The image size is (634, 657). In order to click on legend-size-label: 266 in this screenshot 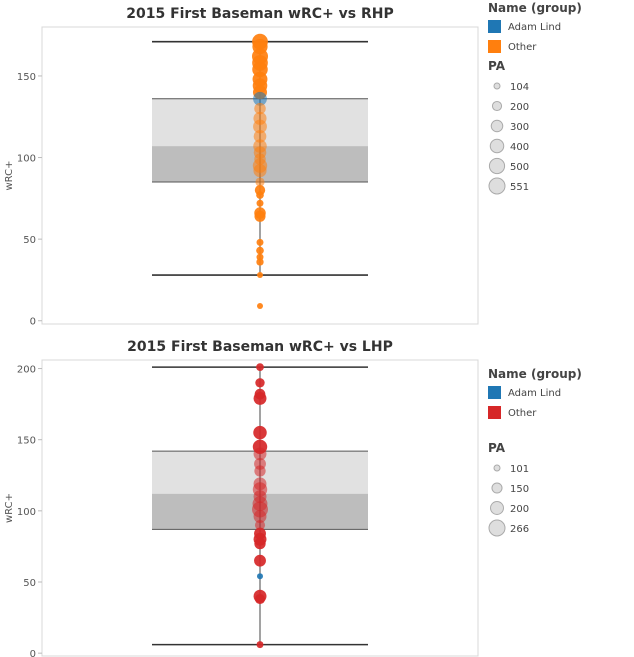, I will do `click(519, 529)`.